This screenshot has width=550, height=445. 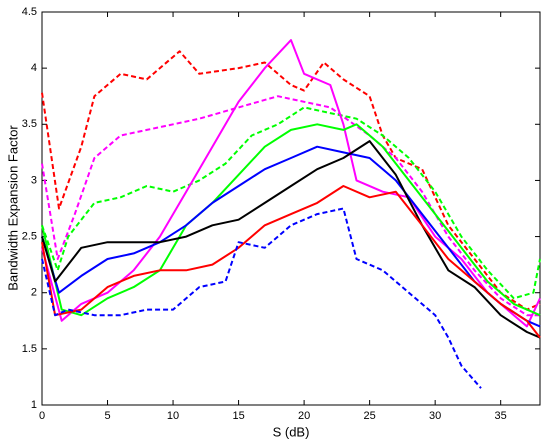 What do you see at coordinates (34, 180) in the screenshot?
I see `y-tick-label: 3` at bounding box center [34, 180].